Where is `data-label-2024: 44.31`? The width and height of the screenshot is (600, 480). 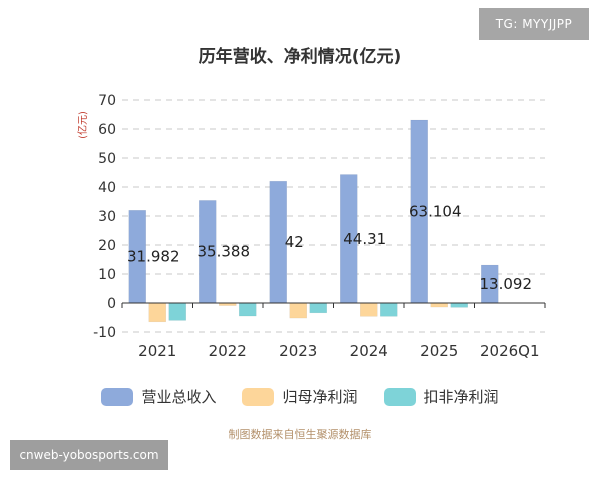 data-label-2024: 44.31 is located at coordinates (364, 239).